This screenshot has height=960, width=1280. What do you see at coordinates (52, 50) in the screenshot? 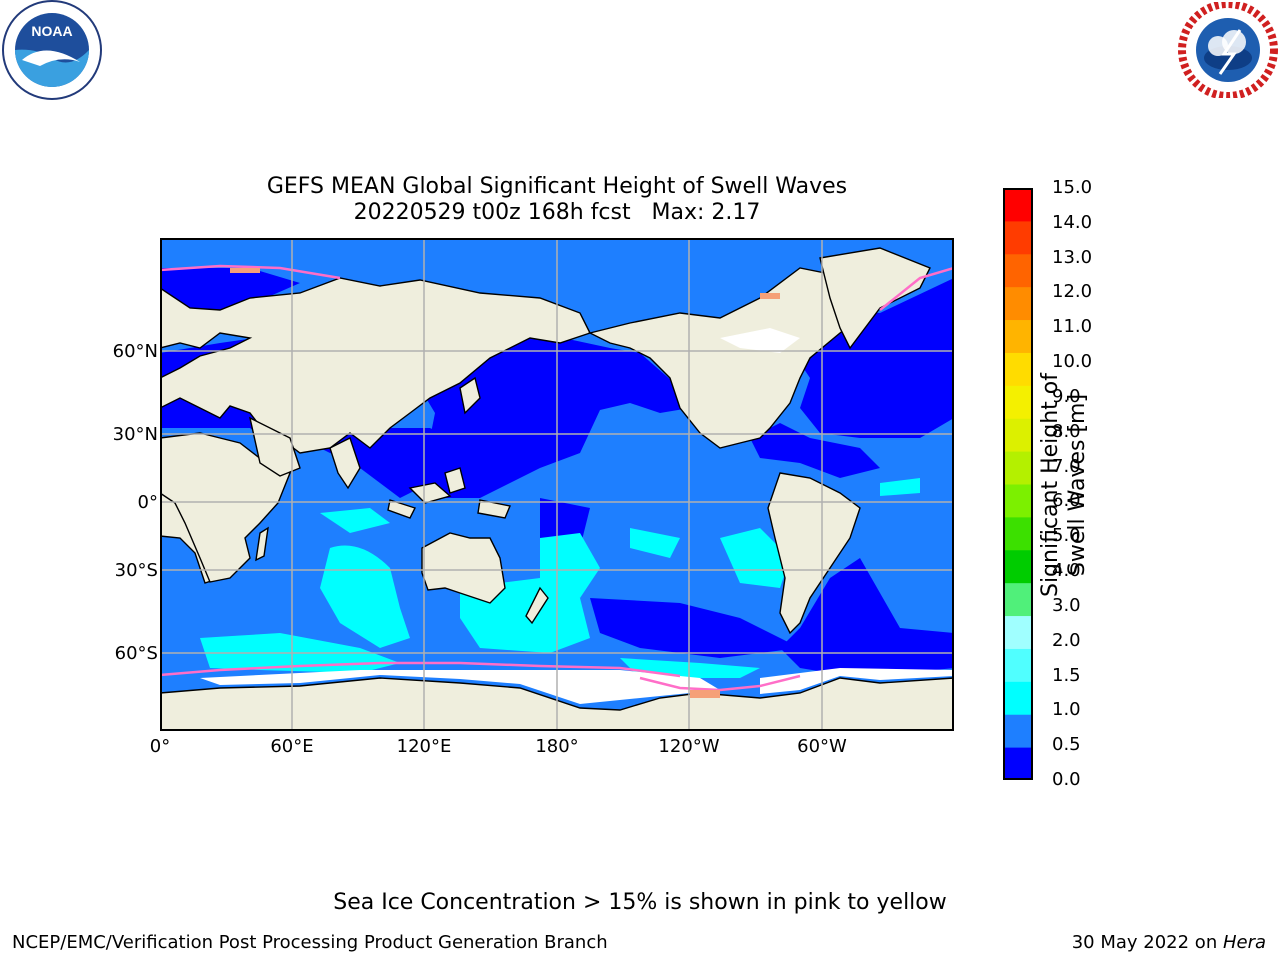
I see `noaa-logo: NOAA` at bounding box center [52, 50].